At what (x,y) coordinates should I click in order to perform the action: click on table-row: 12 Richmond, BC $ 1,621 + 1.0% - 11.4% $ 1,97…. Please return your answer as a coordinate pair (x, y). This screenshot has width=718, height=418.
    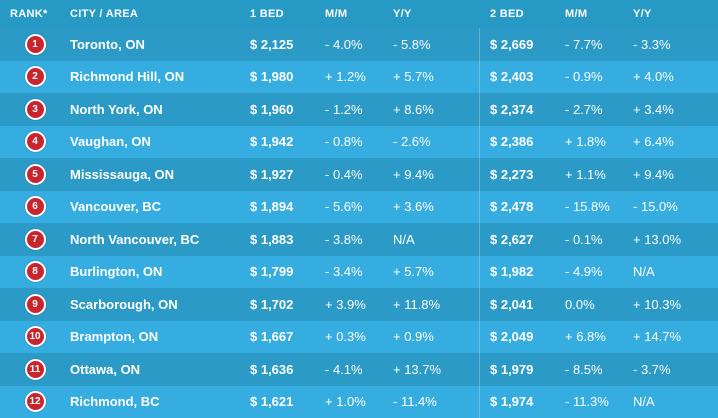
    Looking at the image, I should click on (359, 401).